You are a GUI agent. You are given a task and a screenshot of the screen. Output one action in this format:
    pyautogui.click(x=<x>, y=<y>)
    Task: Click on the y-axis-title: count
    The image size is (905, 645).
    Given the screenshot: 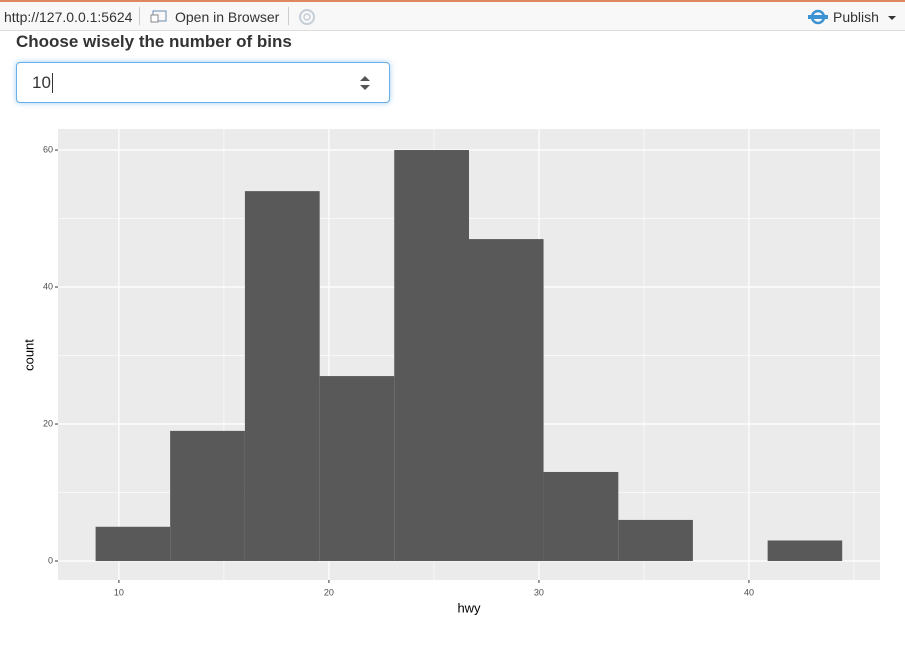 What is the action you would take?
    pyautogui.click(x=28, y=355)
    